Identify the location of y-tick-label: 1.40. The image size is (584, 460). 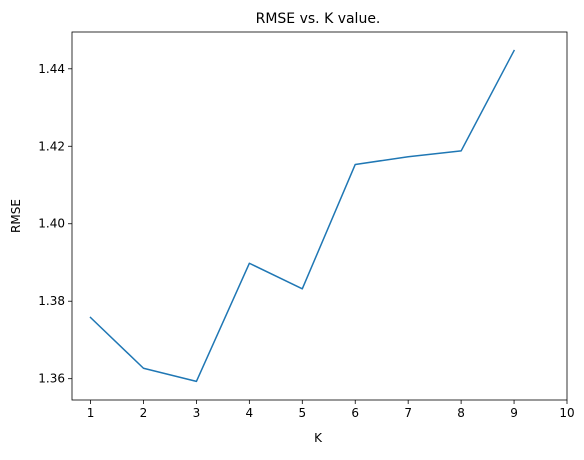
(51, 224).